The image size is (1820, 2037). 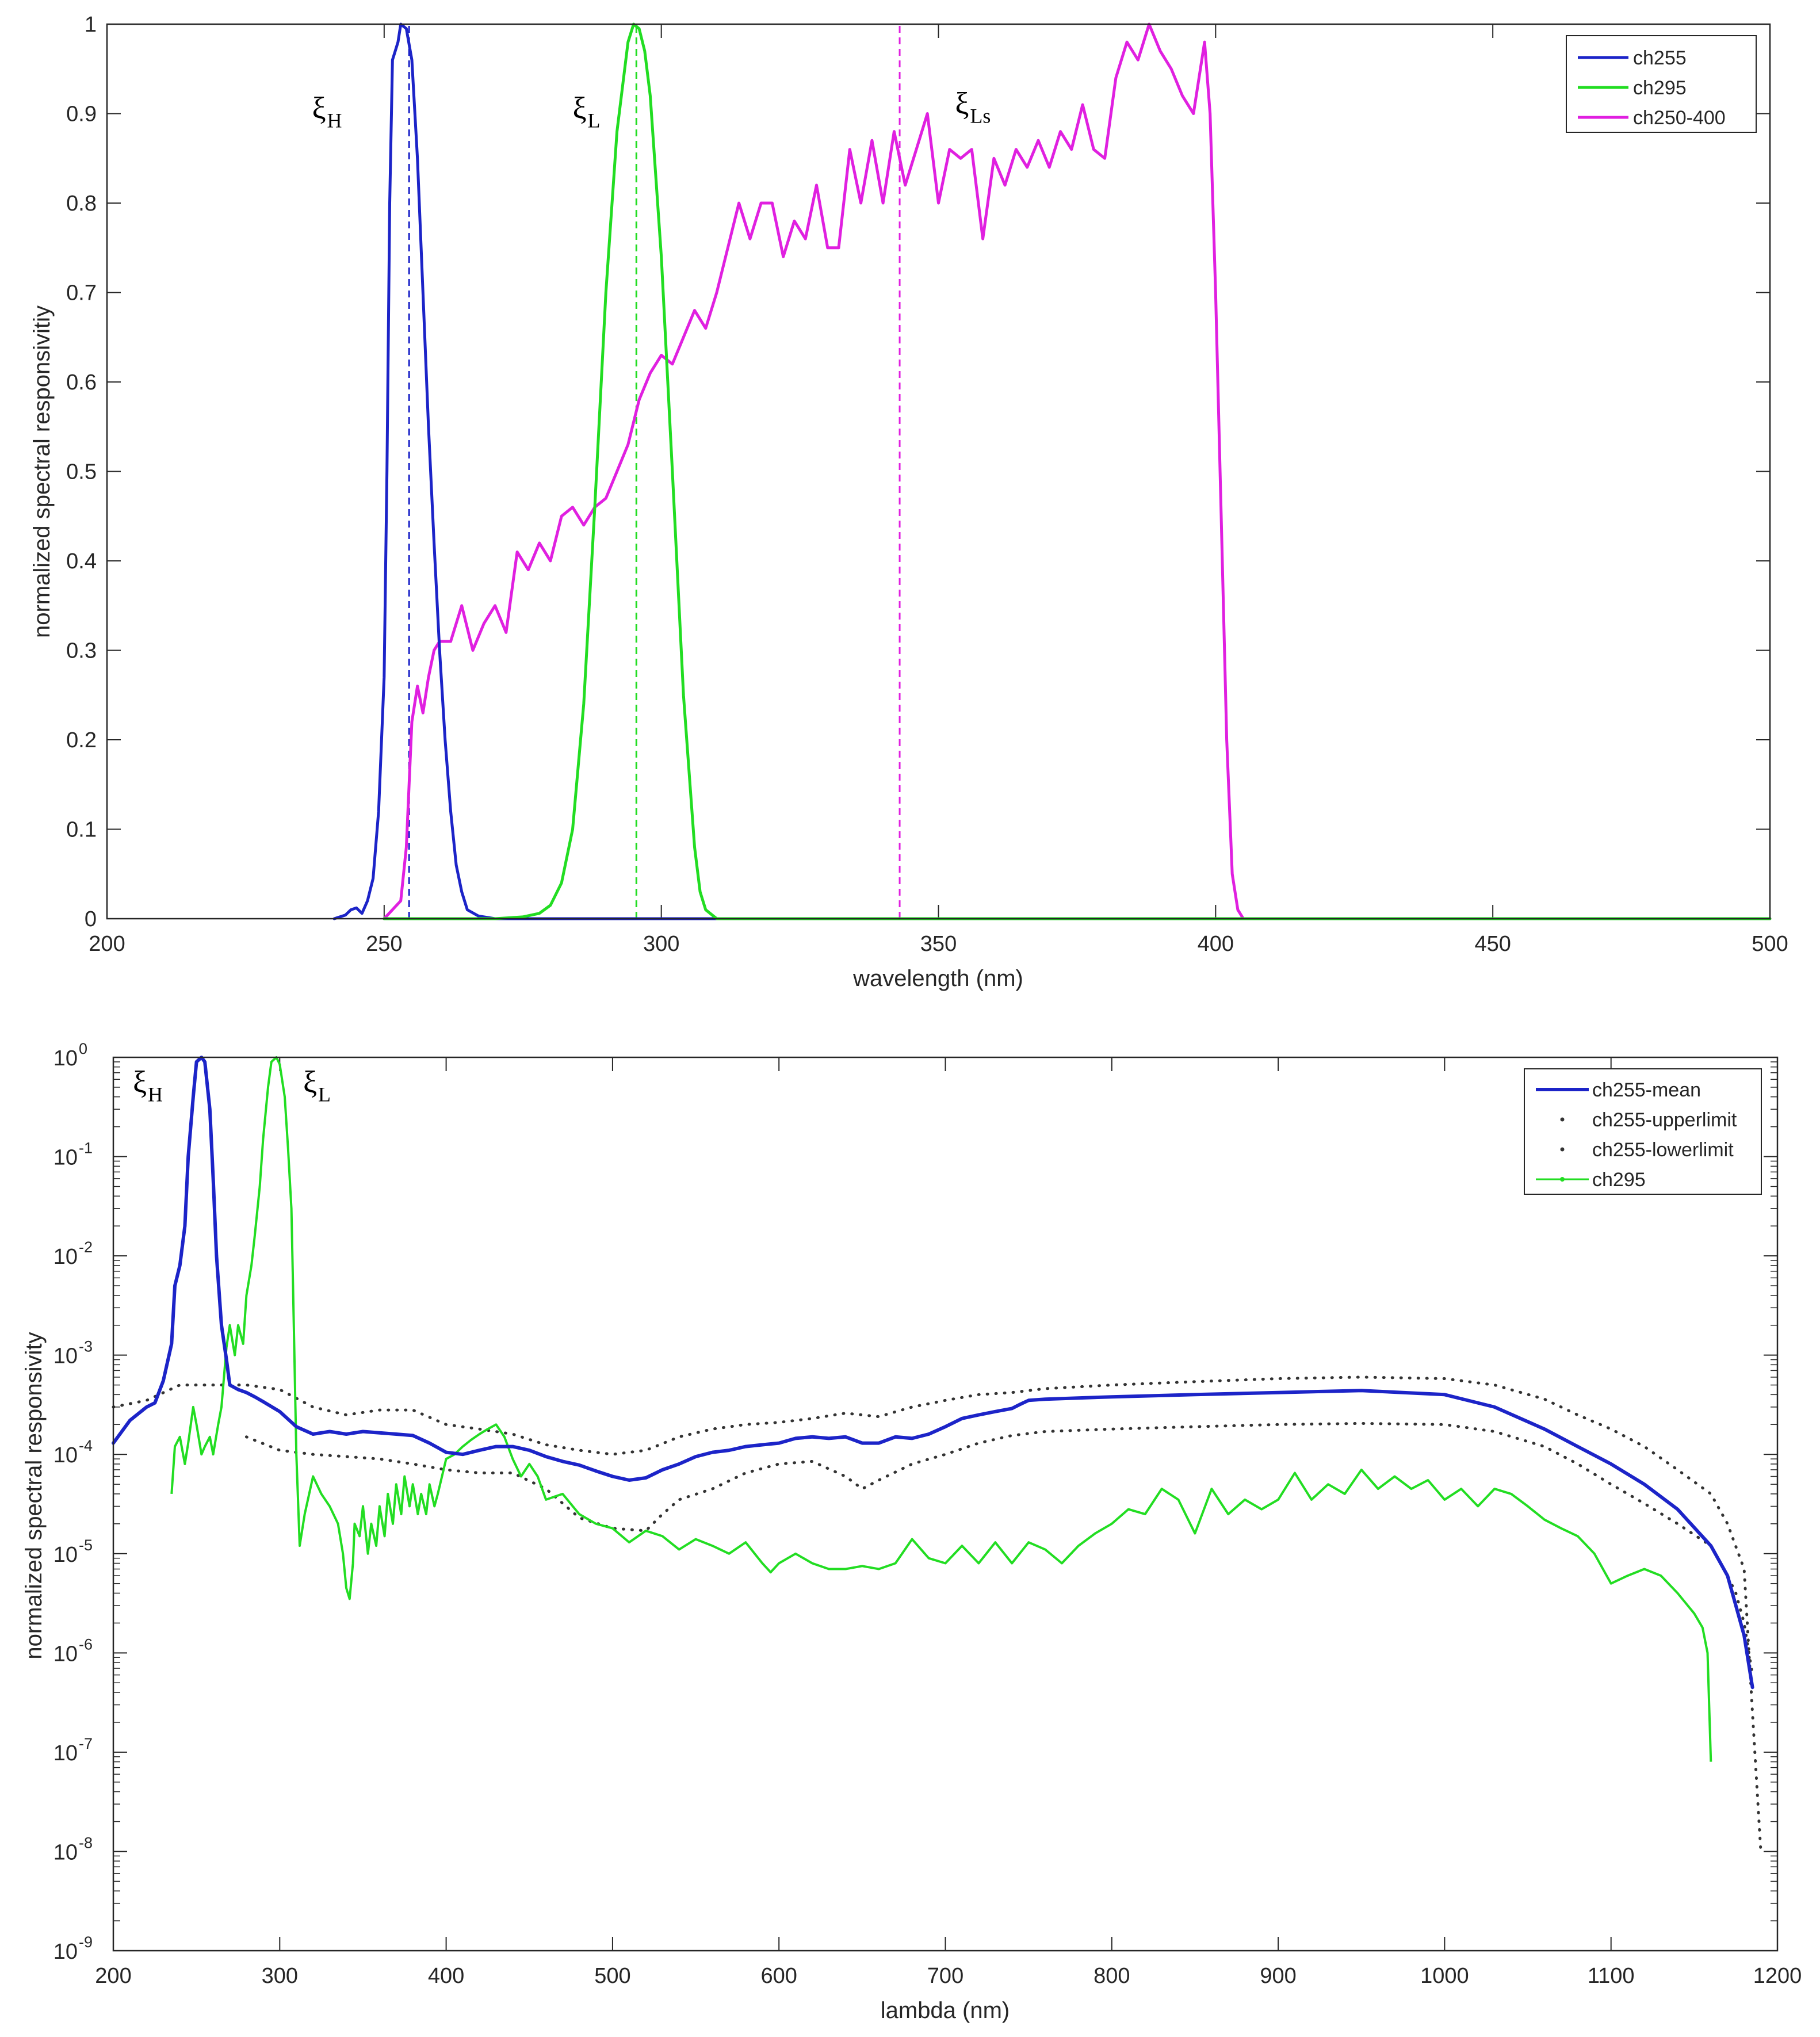 What do you see at coordinates (1611, 1976) in the screenshot?
I see `bottom-x-tick-label: 1100` at bounding box center [1611, 1976].